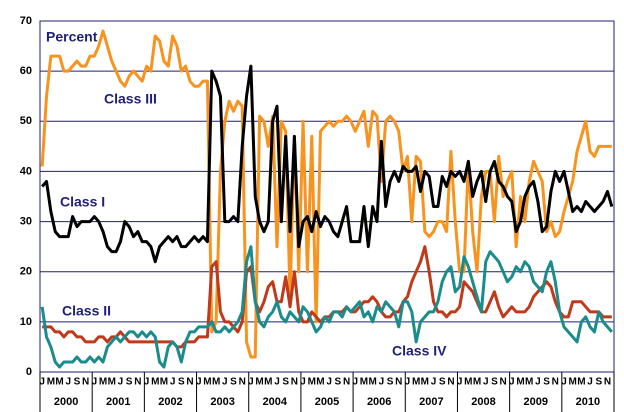 This screenshot has height=412, width=624. Describe the element at coordinates (222, 402) in the screenshot. I see `year-label: 2003` at that location.